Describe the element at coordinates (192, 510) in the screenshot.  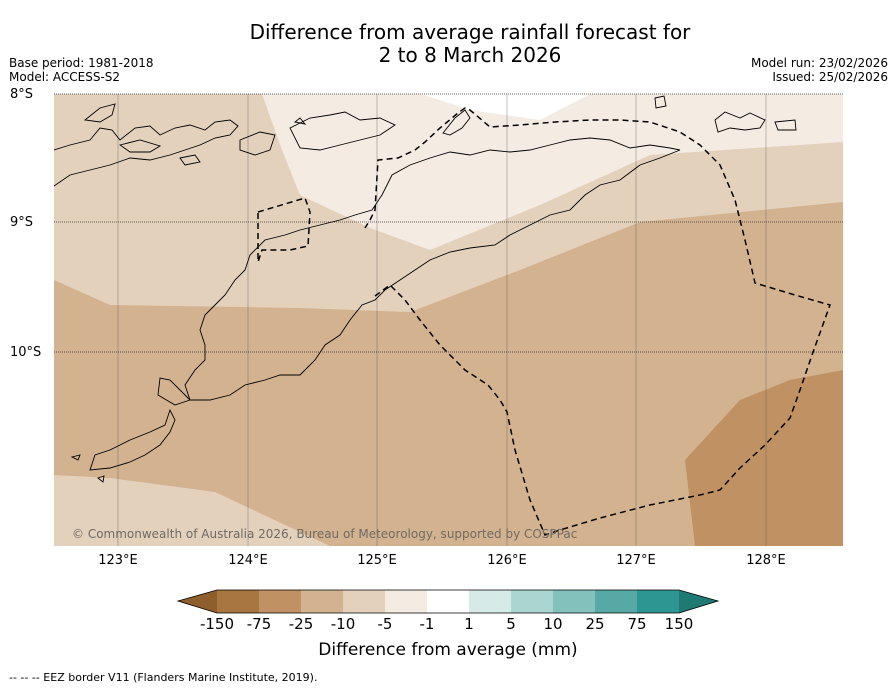
I see `field-band-minus10-south` at that location.